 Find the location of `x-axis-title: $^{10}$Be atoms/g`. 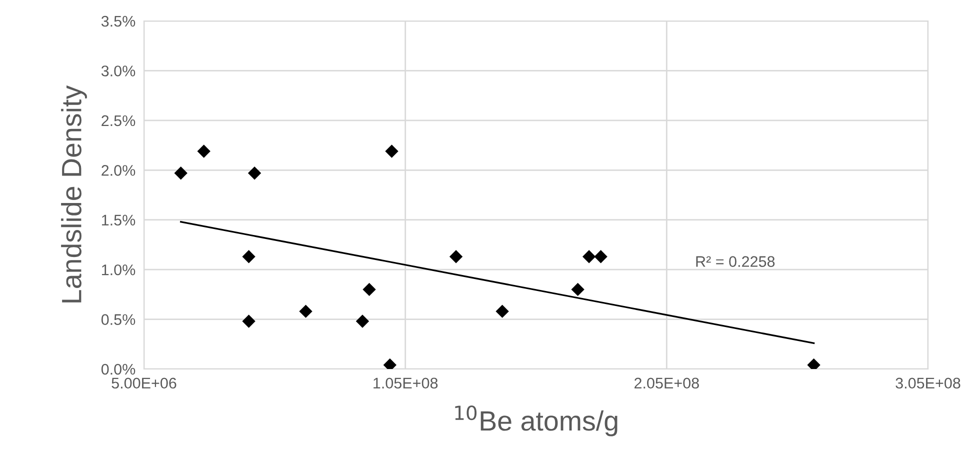

x-axis-title: $^{10}$Be atoms/g is located at coordinates (536, 420).